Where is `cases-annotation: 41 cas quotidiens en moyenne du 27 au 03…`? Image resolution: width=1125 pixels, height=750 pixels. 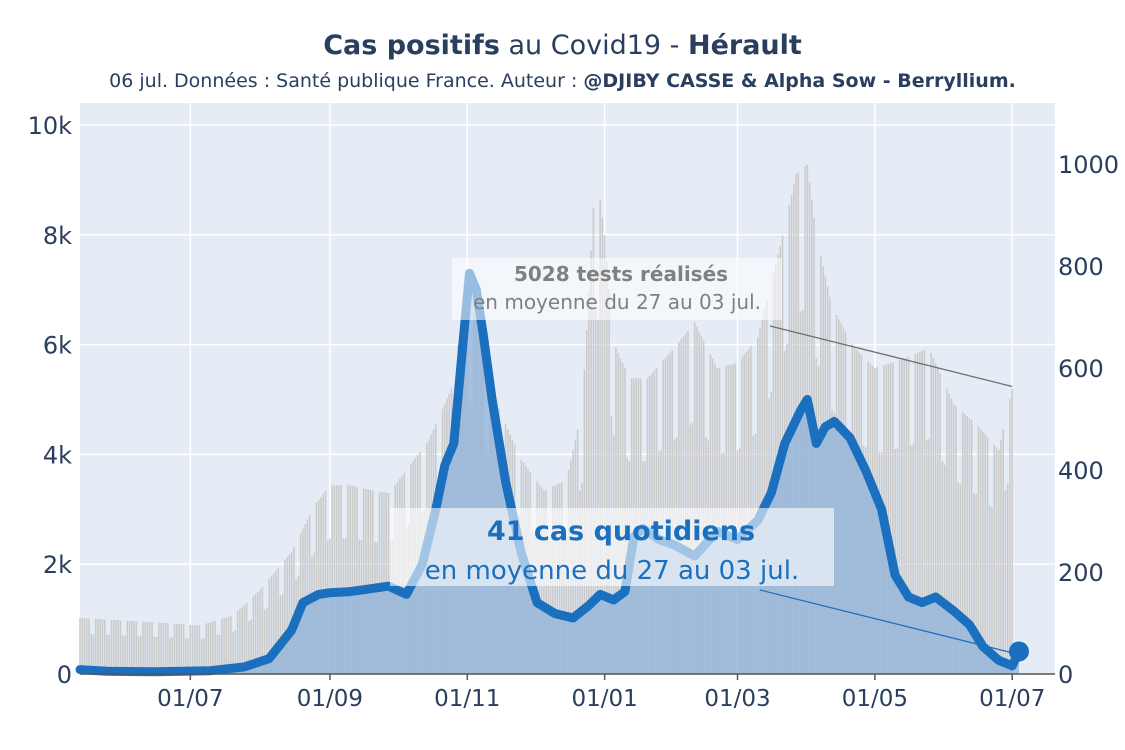
cases-annotation: 41 cas quotidiens en moyenne du 27 au 03… is located at coordinates (612, 547).